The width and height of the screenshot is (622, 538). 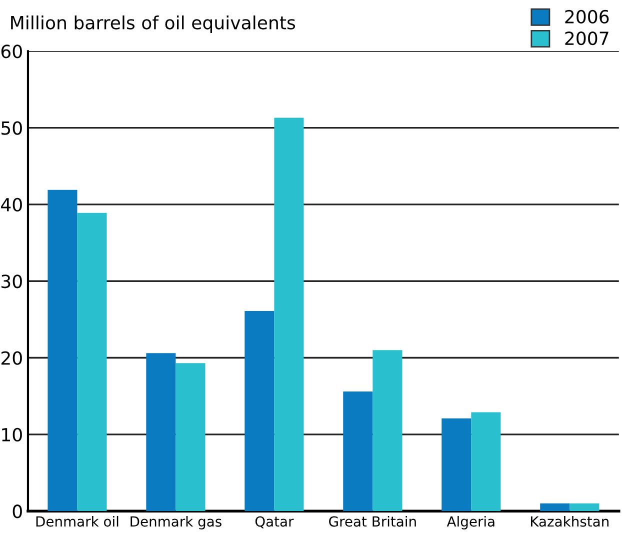 What do you see at coordinates (470, 523) in the screenshot?
I see `x-tick-label: Algeria` at bounding box center [470, 523].